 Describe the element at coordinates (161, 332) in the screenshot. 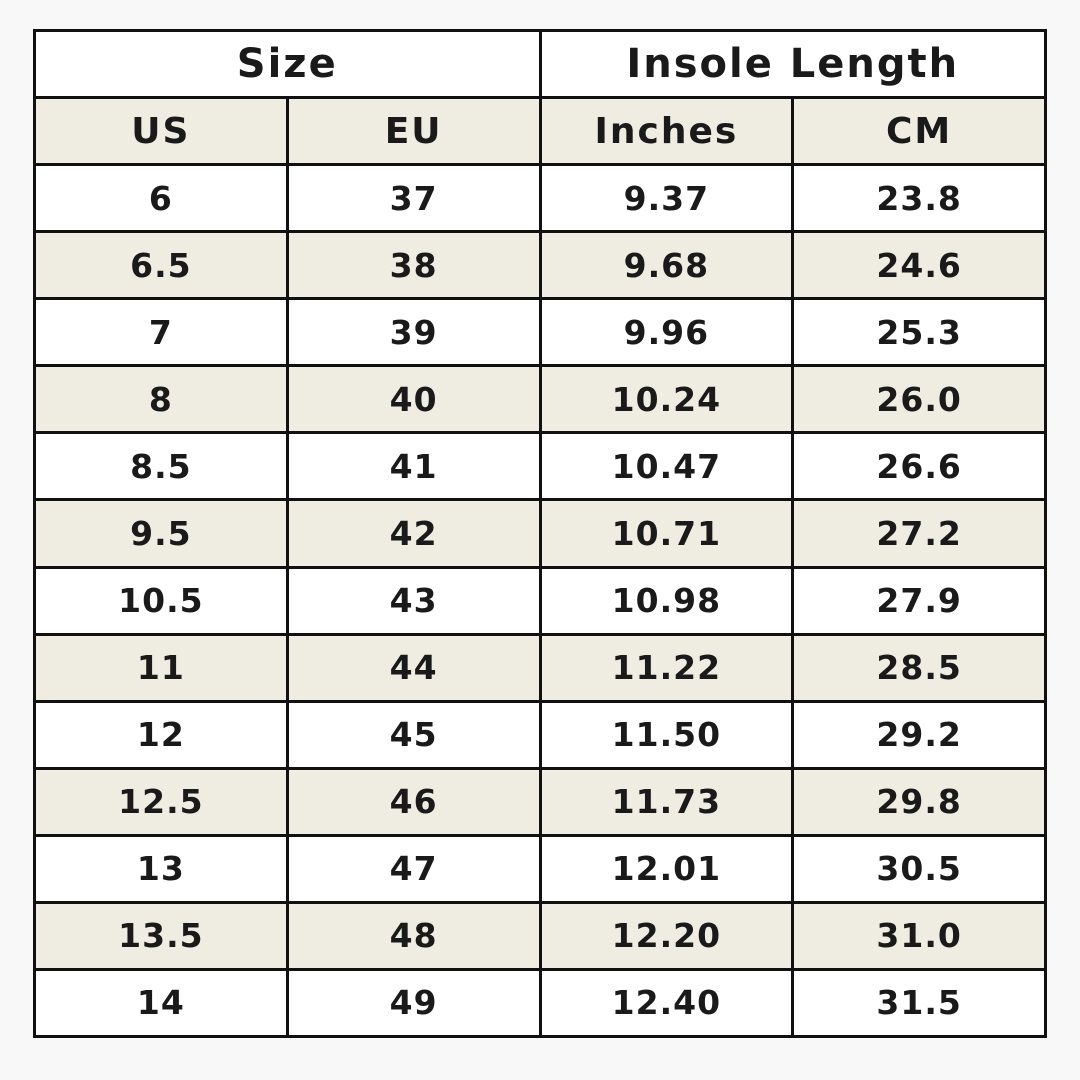

I see `table-cell: 7` at that location.